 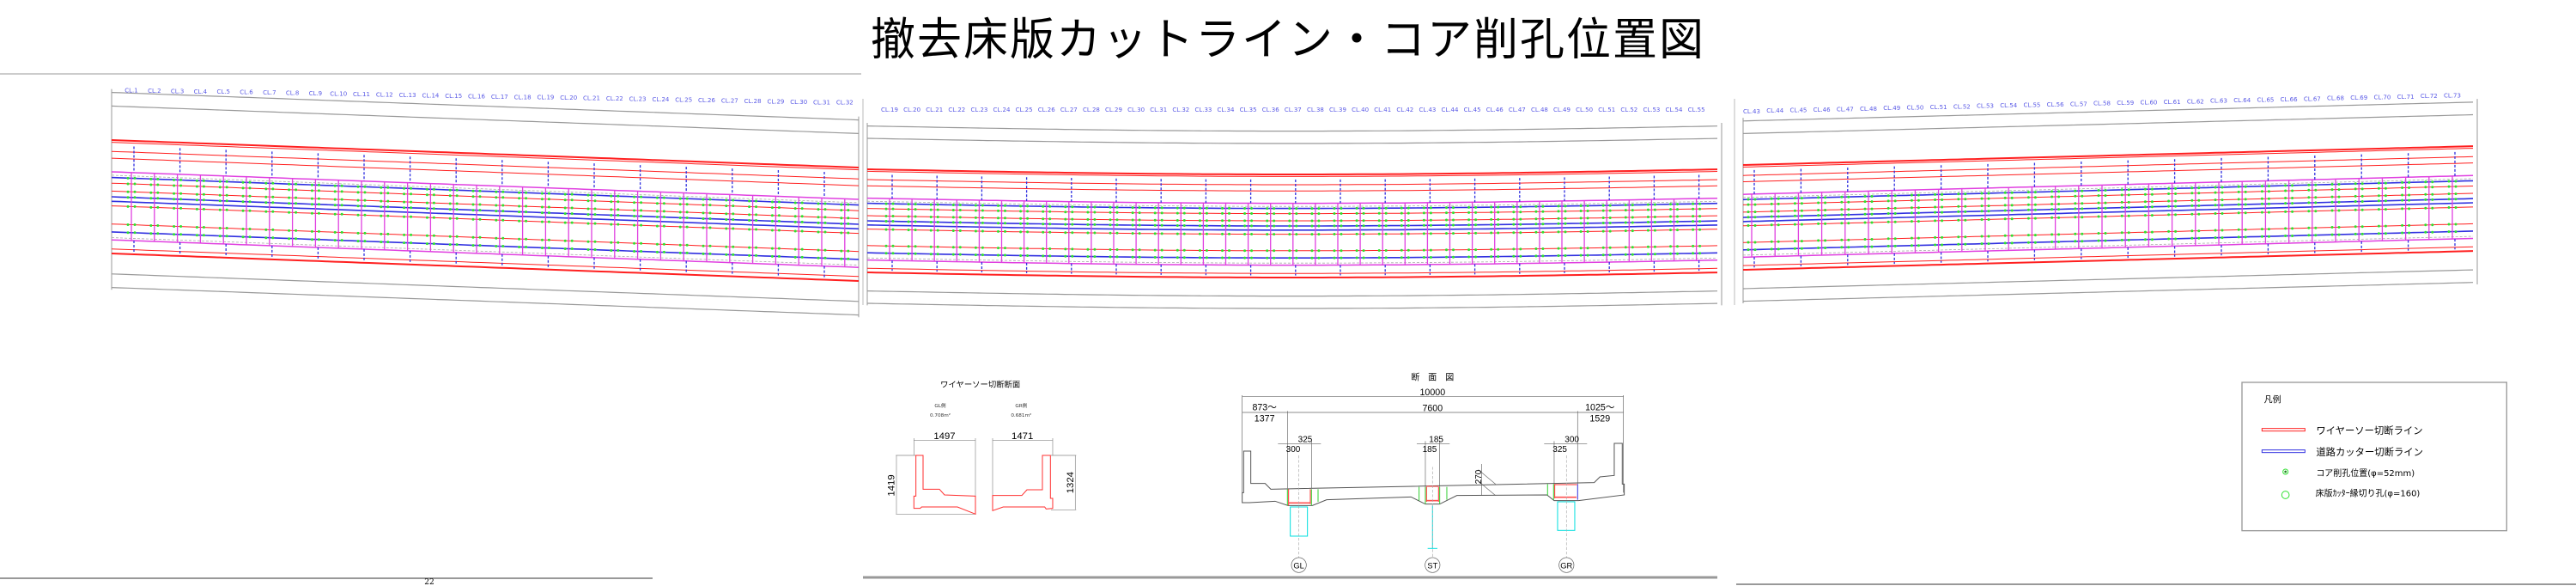 I want to click on cl-label: CL.2, so click(x=154, y=91).